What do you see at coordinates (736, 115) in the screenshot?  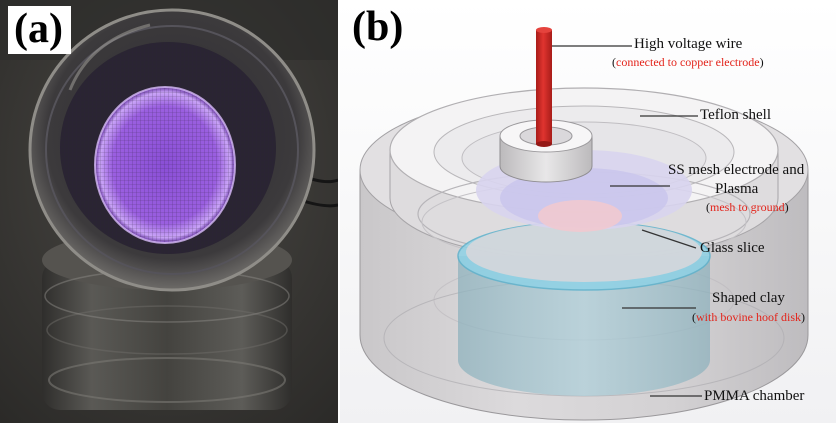 I see `teflon-title: Teflon shell` at bounding box center [736, 115].